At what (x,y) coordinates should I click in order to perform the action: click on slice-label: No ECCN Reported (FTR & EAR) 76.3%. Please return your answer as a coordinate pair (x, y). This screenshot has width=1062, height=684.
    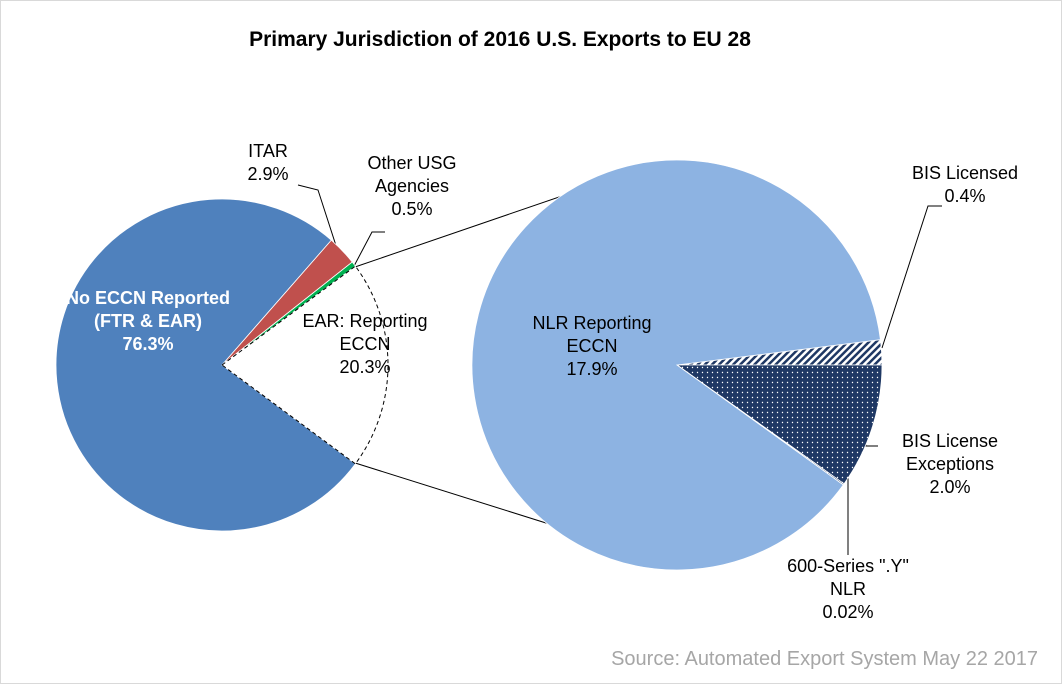
    Looking at the image, I should click on (148, 321).